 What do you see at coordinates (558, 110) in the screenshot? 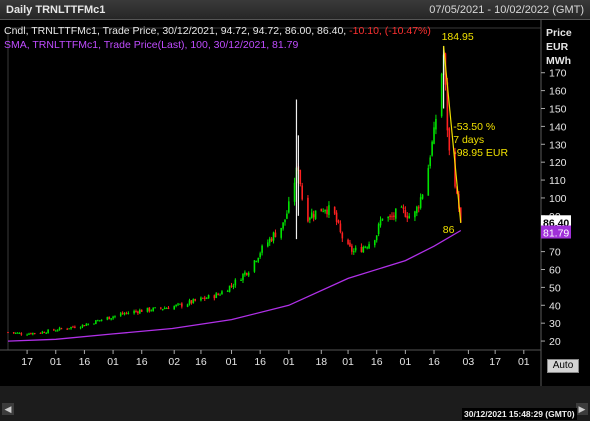
I see `y-tick-label: 150` at bounding box center [558, 110].